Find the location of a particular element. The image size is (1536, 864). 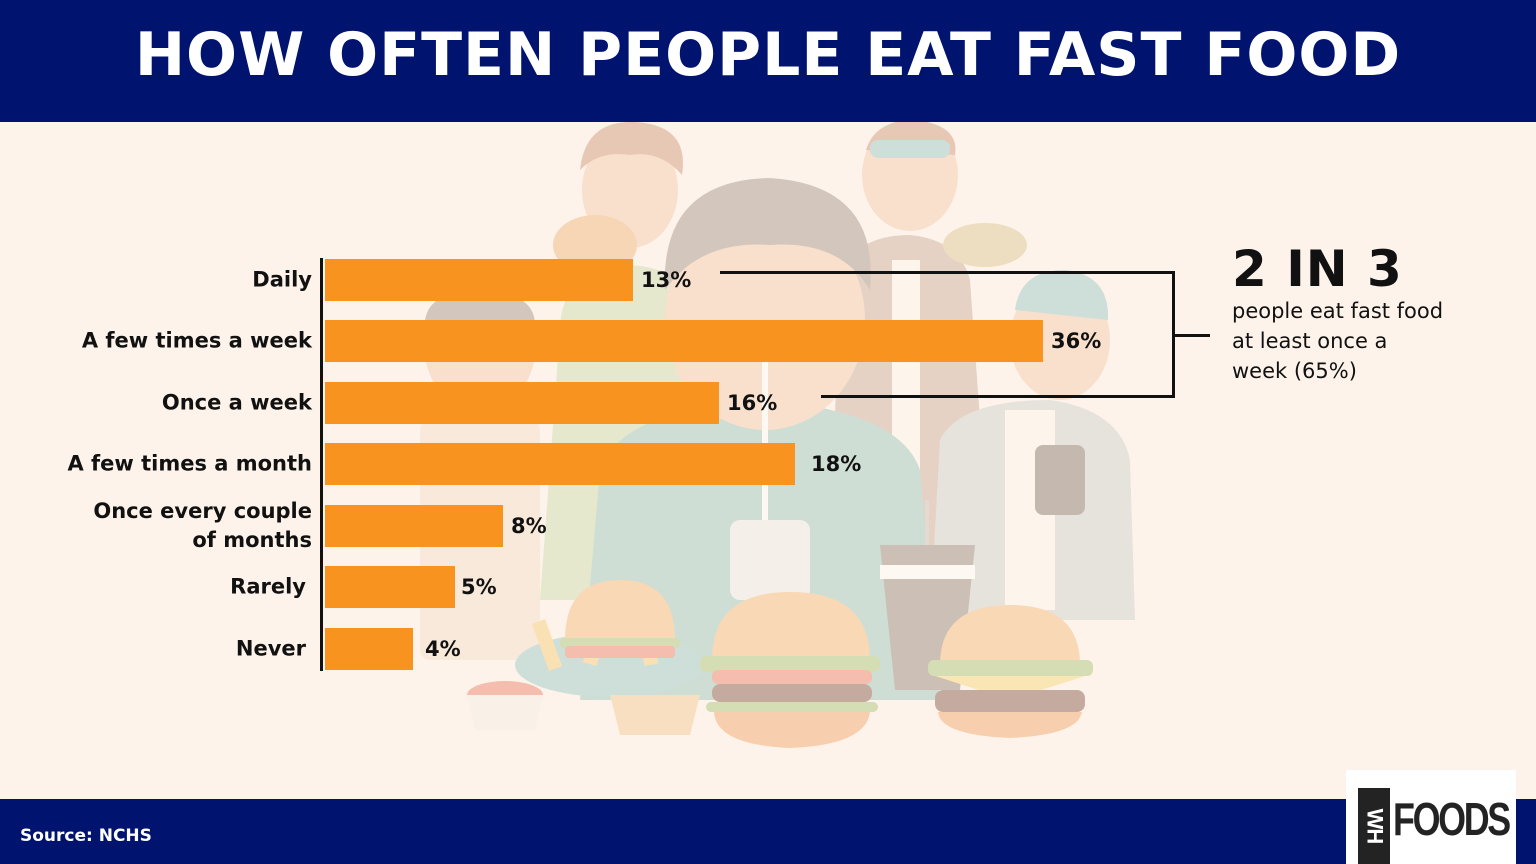

value-label: 18% is located at coordinates (836, 464).